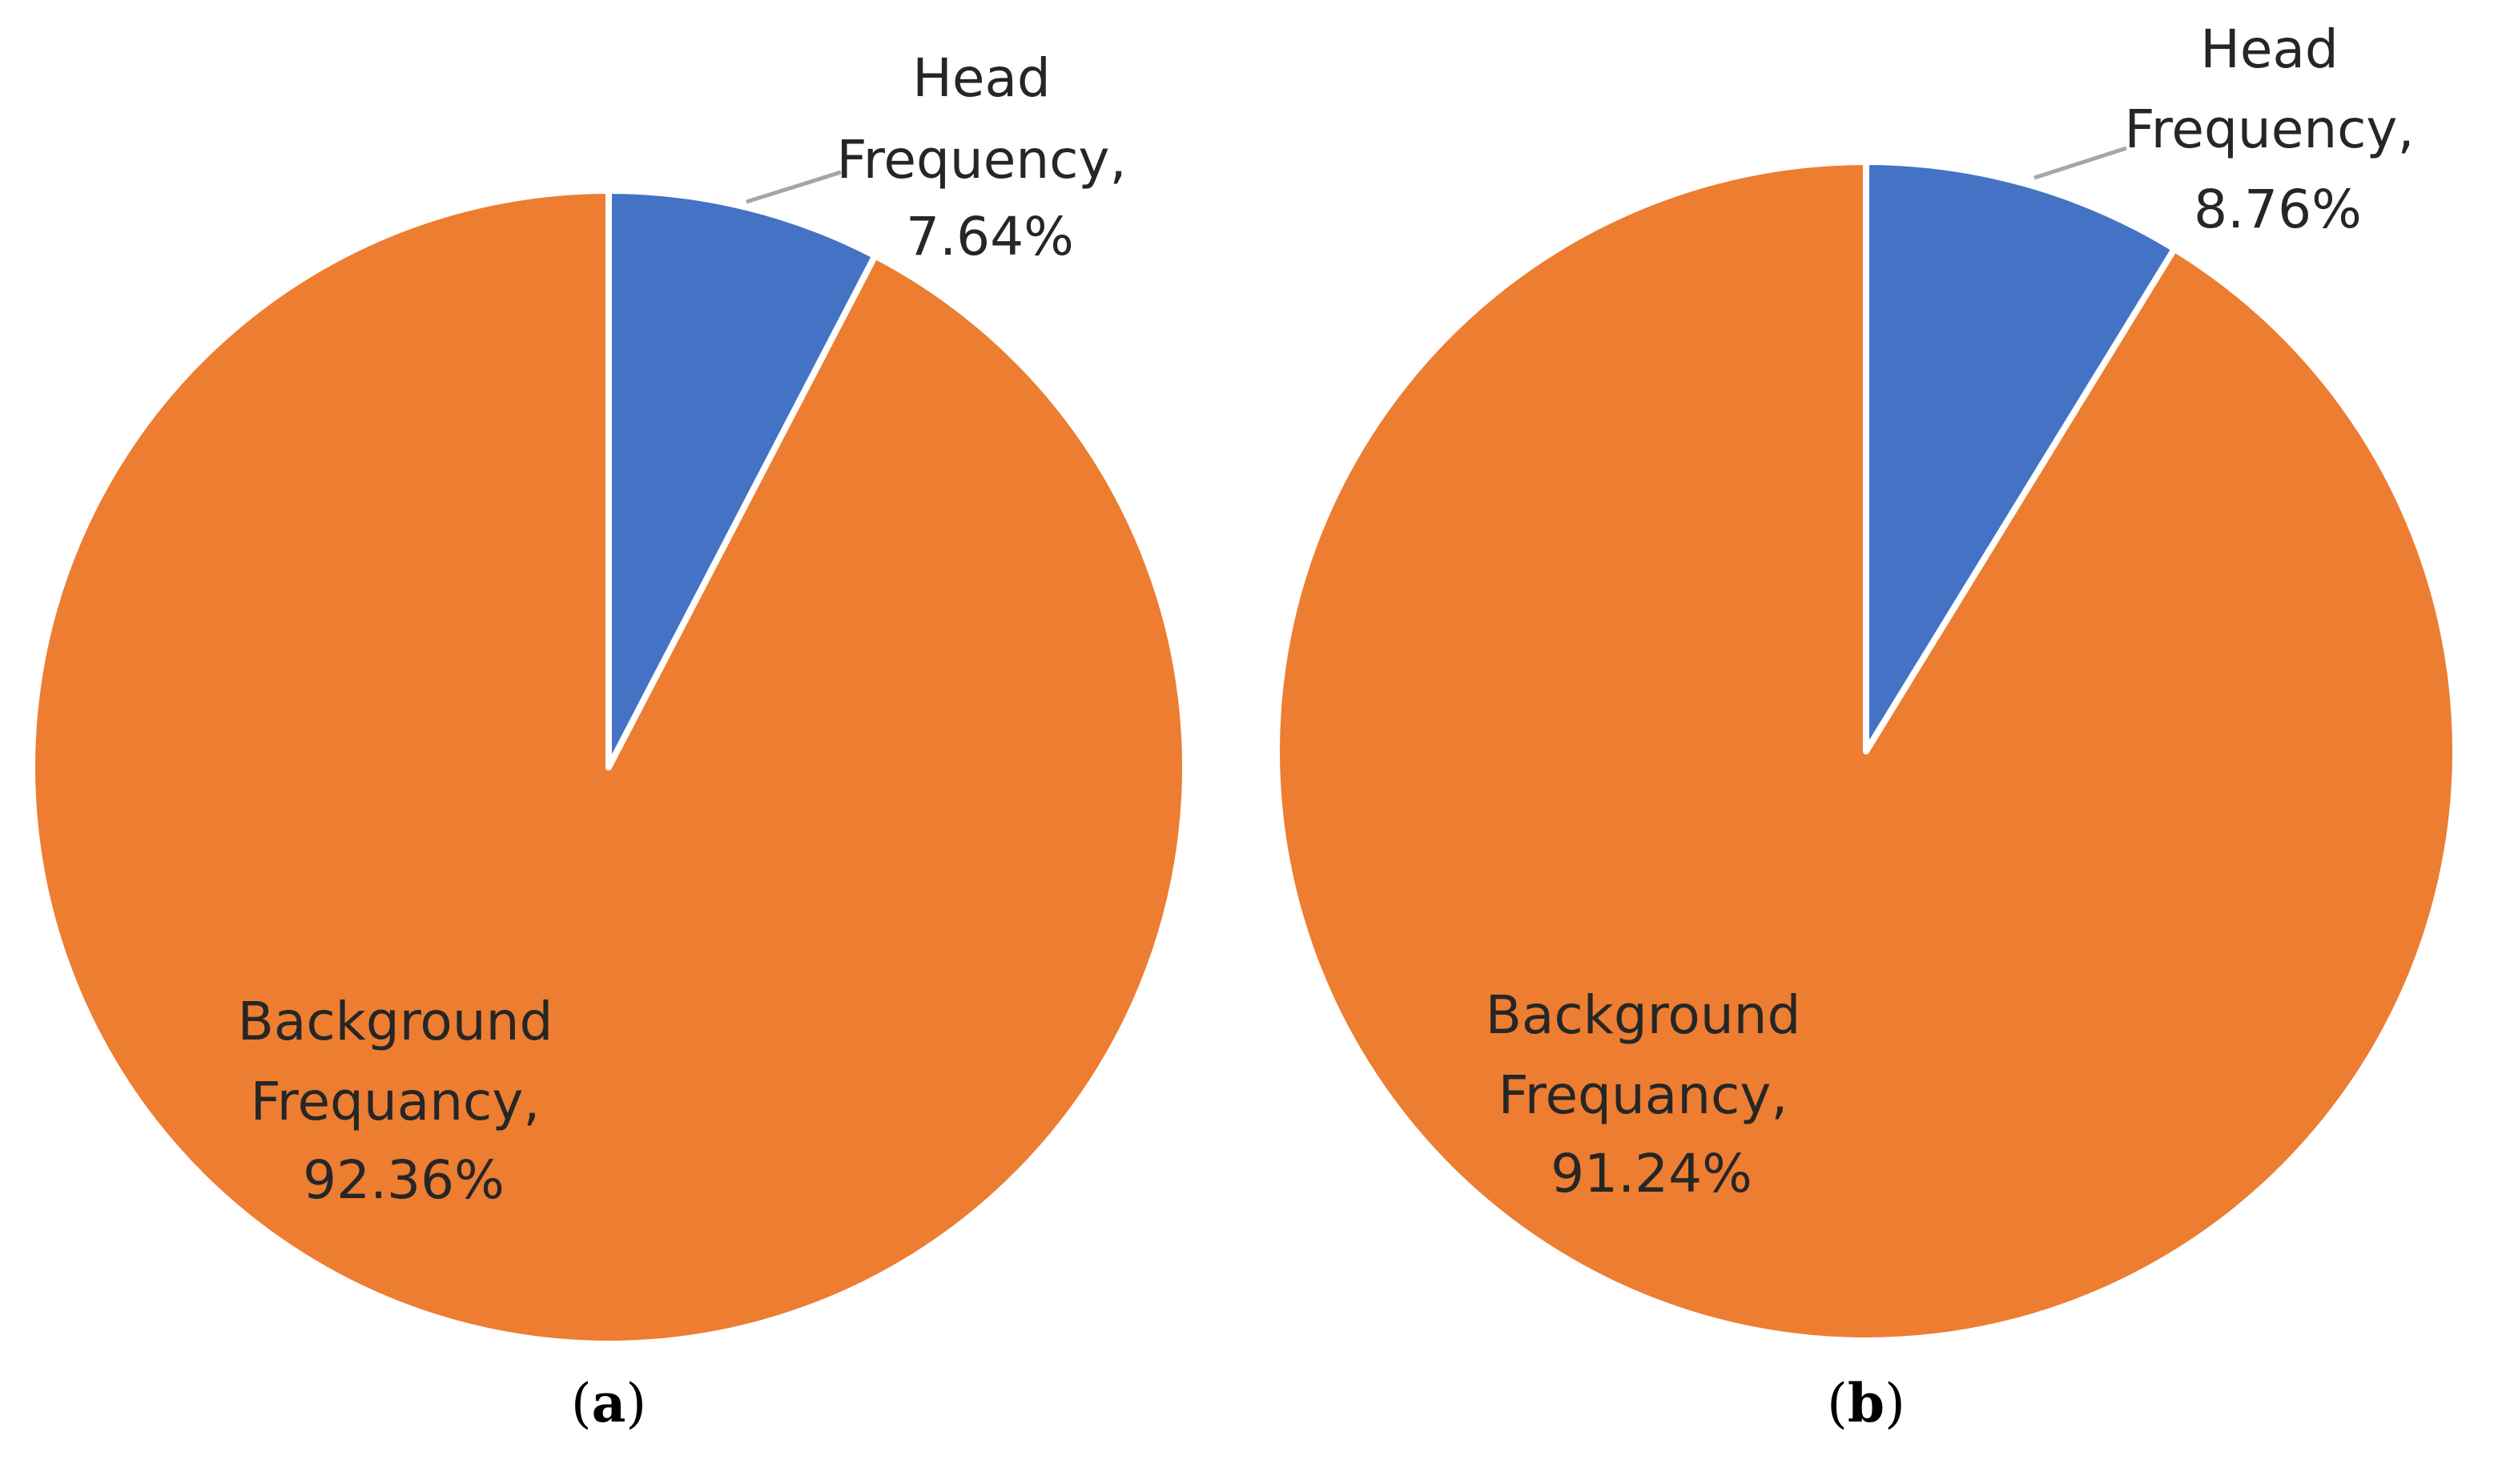 The width and height of the screenshot is (2498, 1484). What do you see at coordinates (2278, 129) in the screenshot?
I see `slice-label-head: Head Frequency, 8.76%` at bounding box center [2278, 129].